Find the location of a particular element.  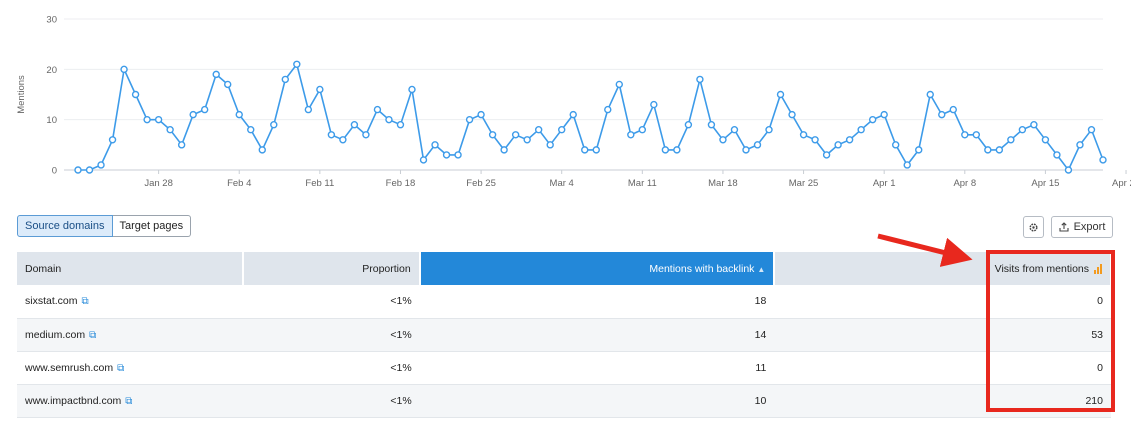

tab-source-domains: Source domains is located at coordinates (65, 226).